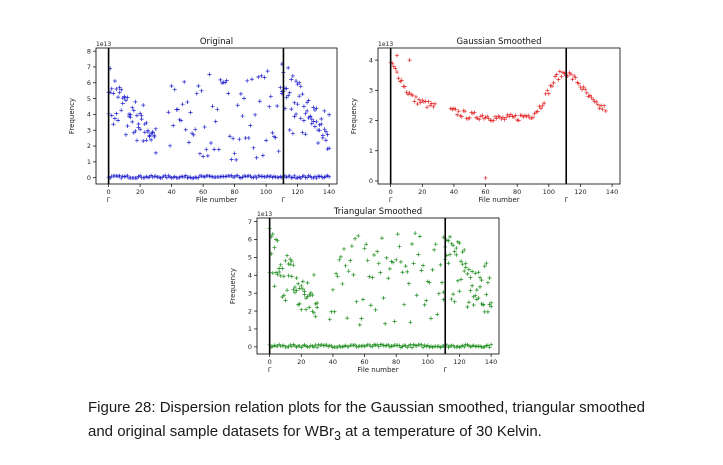  Describe the element at coordinates (498, 200) in the screenshot. I see `x-axis-title: File number` at that location.